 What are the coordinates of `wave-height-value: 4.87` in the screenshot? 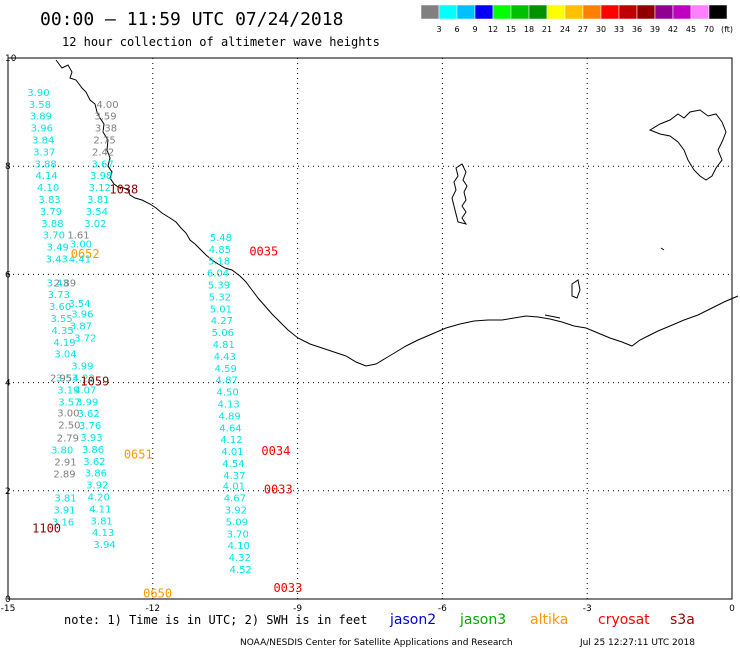 It's located at (227, 381).